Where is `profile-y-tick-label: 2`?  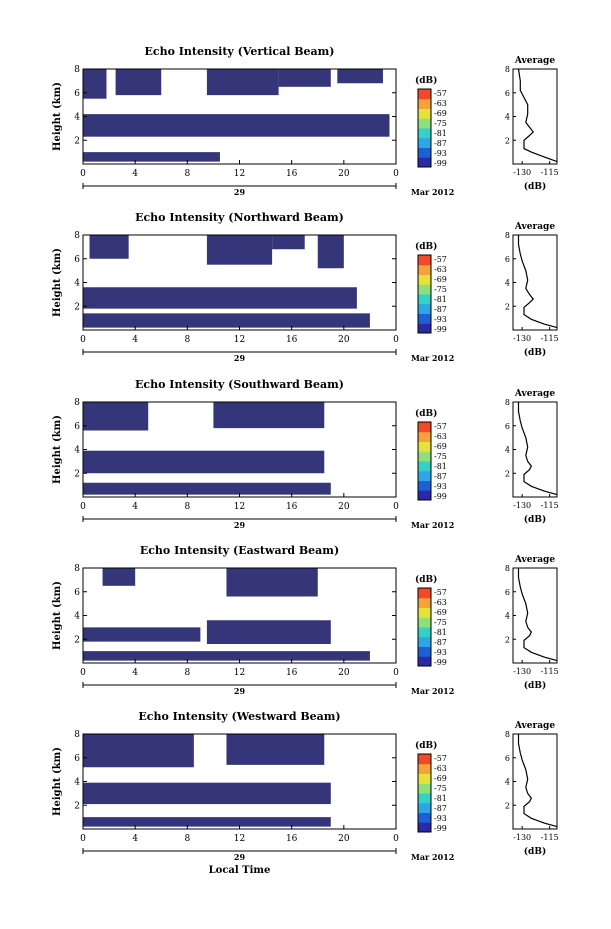
profile-y-tick-label: 2 is located at coordinates (507, 639).